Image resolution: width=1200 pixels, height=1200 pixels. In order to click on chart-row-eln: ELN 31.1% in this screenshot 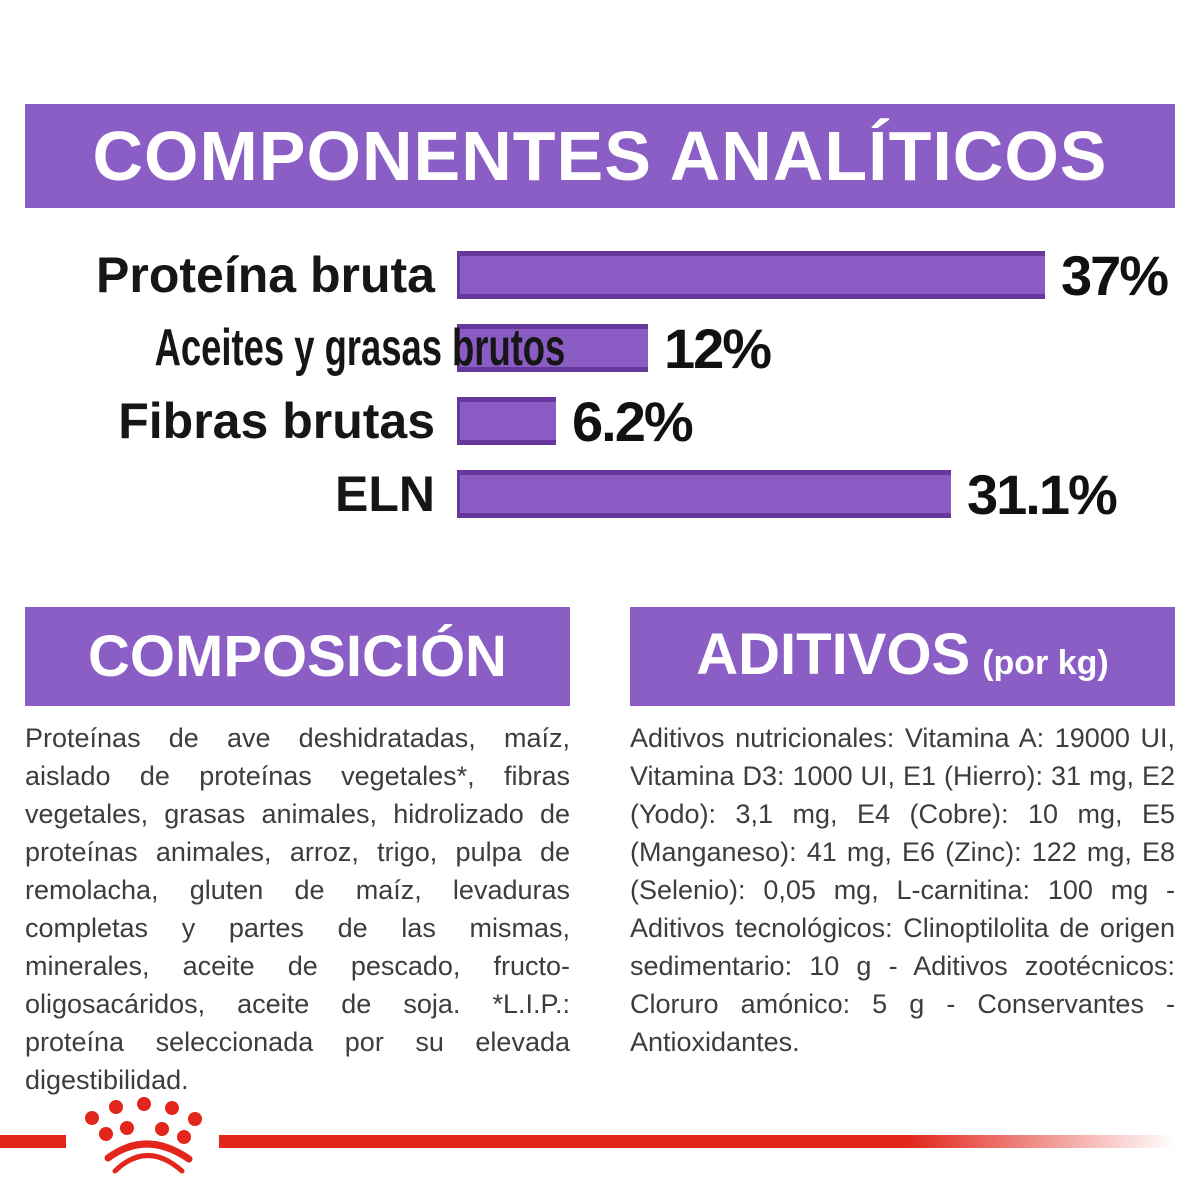, I will do `click(600, 494)`.